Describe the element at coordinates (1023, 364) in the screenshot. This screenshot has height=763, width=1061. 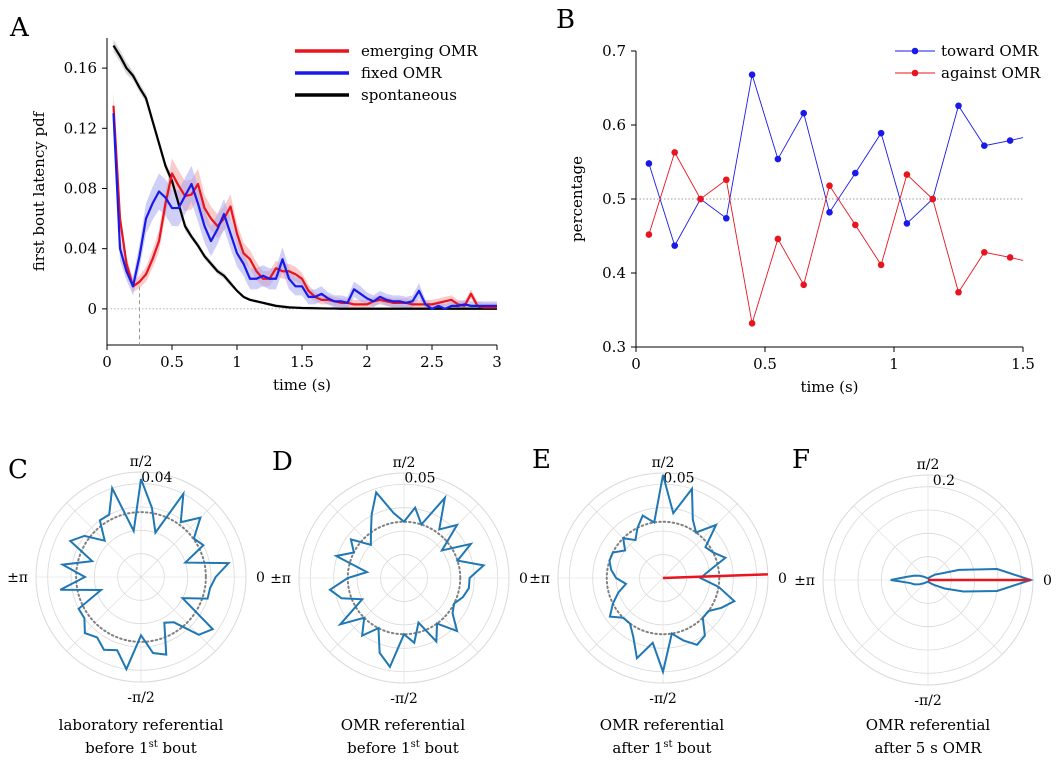
I see `b-x-tick-label: 1.5` at that location.